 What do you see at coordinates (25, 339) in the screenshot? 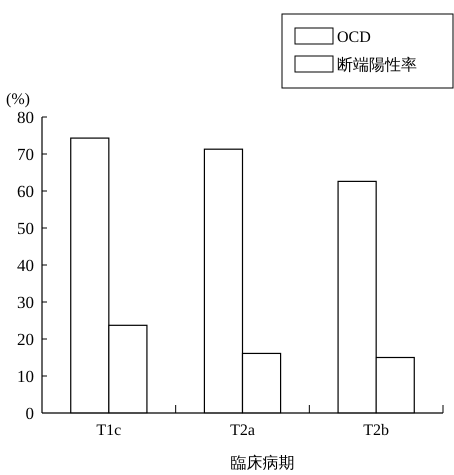
I see `y-tick-label: 20` at bounding box center [25, 339].